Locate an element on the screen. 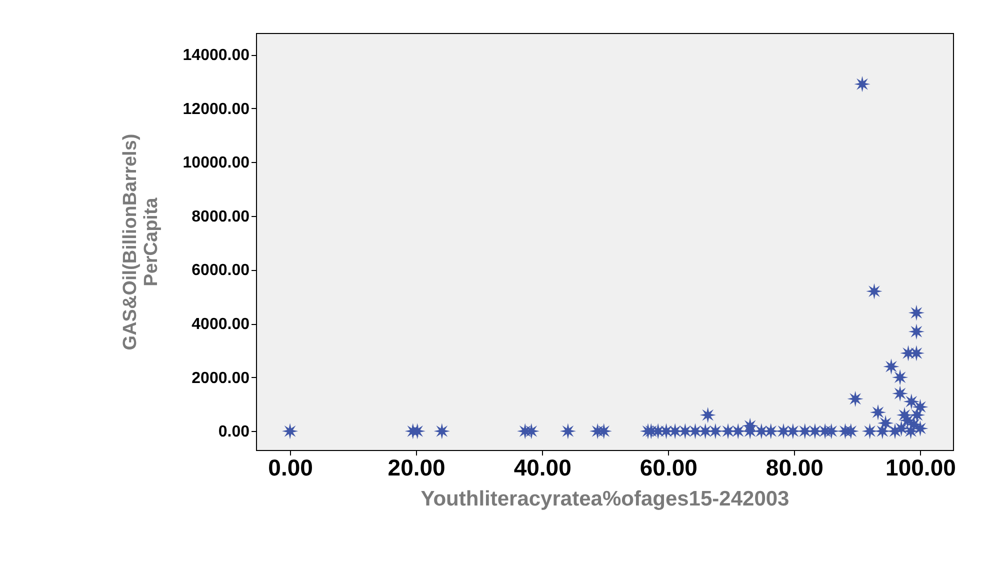 The width and height of the screenshot is (985, 563). x-tick-label: 40.00 is located at coordinates (543, 467).